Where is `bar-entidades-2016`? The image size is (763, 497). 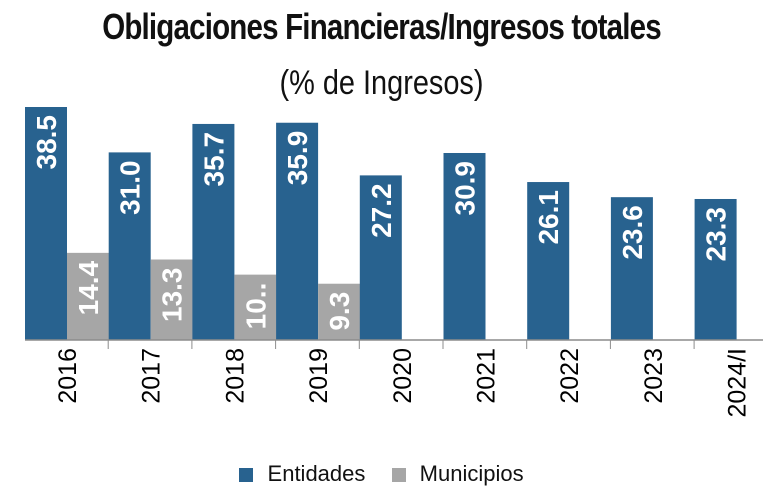 bar-entidades-2016 is located at coordinates (46, 223).